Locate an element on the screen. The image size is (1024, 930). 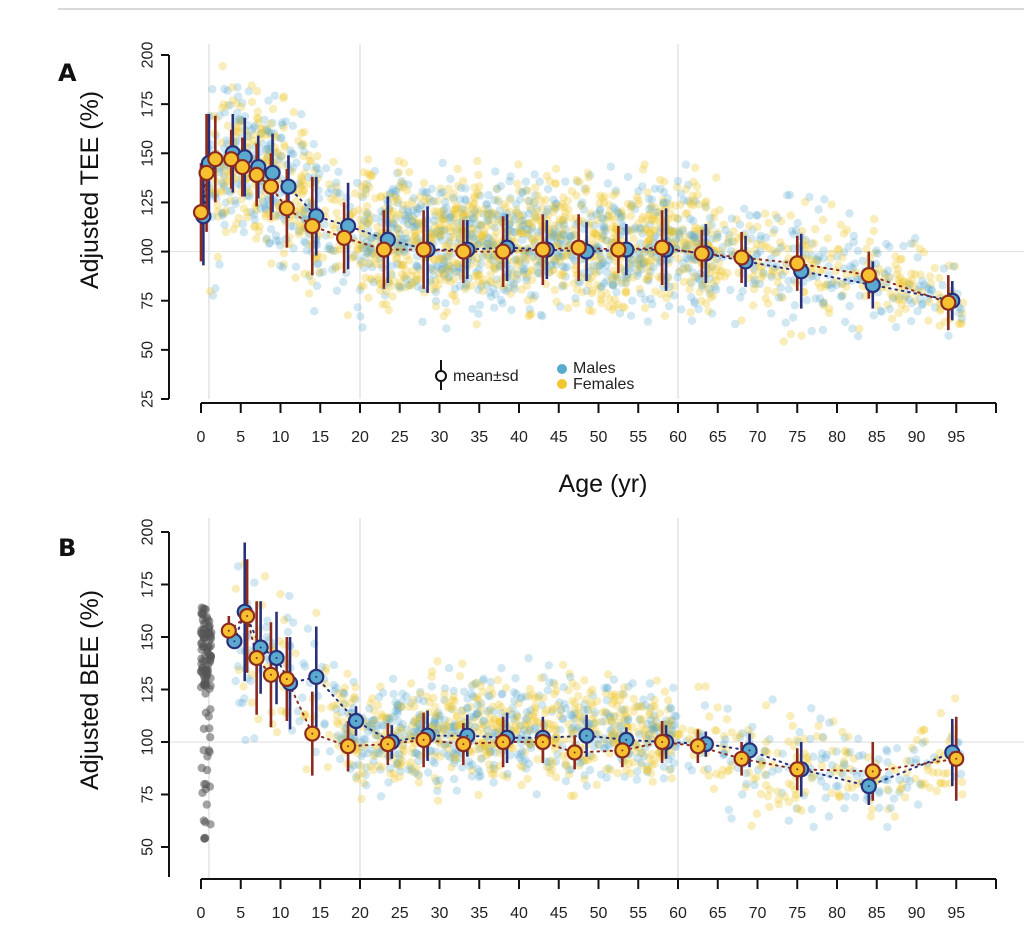
y-tick-label: 175 is located at coordinates (148, 584).